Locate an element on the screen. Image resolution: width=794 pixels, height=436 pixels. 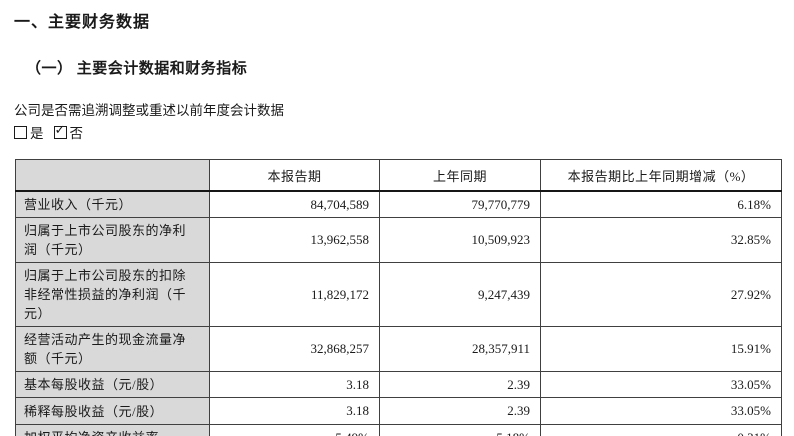
checkbox-yes: 是 is located at coordinates (29, 132).